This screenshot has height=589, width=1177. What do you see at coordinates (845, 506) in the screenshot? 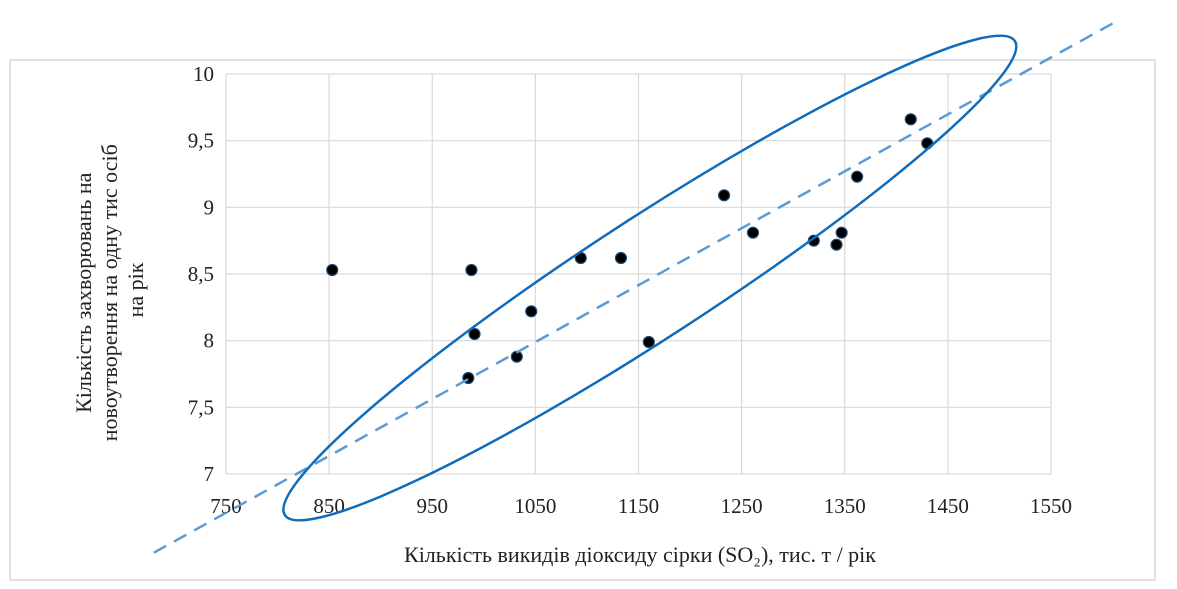
I see `x-tick-label: 1350` at bounding box center [845, 506].